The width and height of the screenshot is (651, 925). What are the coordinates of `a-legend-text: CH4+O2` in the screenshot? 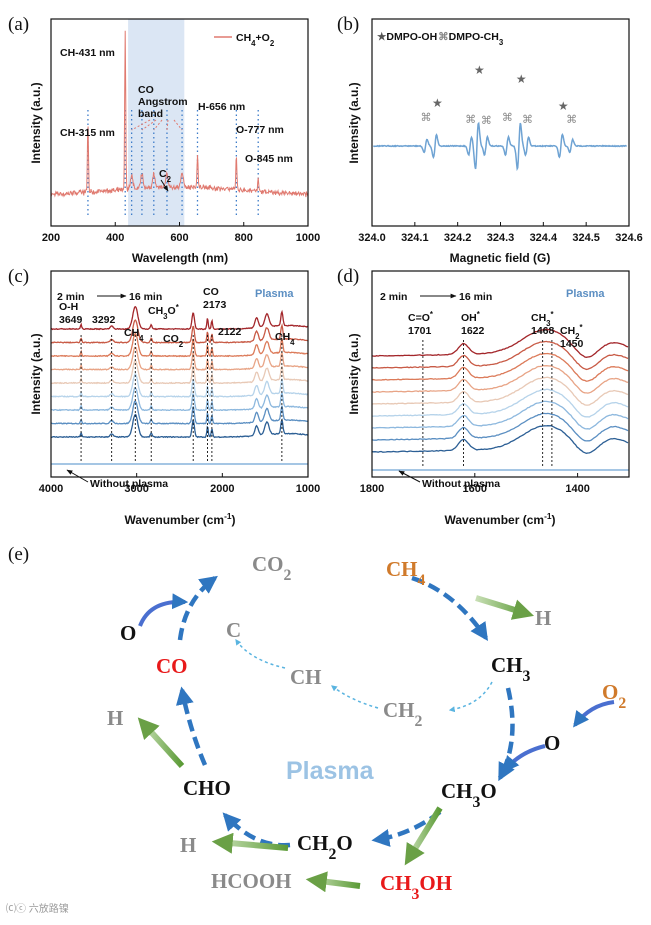 It's located at (255, 40).